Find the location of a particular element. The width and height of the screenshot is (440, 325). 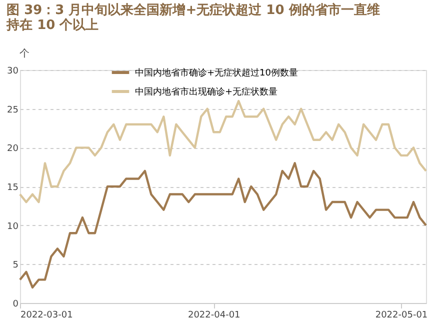

y-tick-label: 10 is located at coordinates (13, 227).